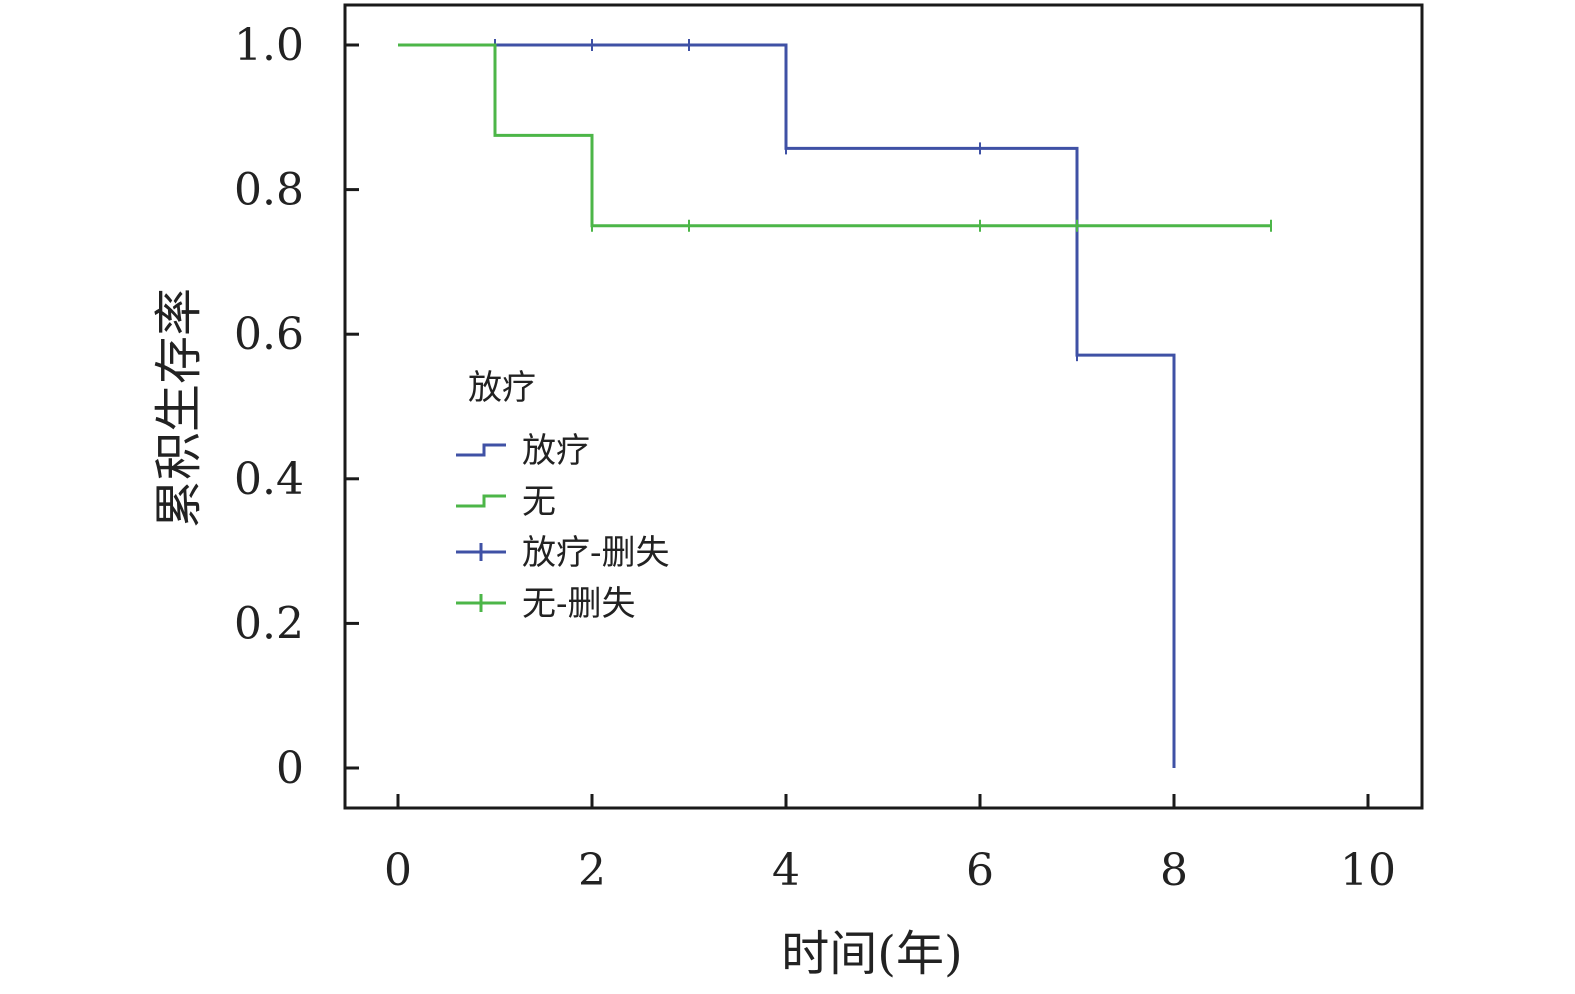 Image resolution: width=1575 pixels, height=994 pixels. I want to click on x-tick-label: 8, so click(1174, 870).